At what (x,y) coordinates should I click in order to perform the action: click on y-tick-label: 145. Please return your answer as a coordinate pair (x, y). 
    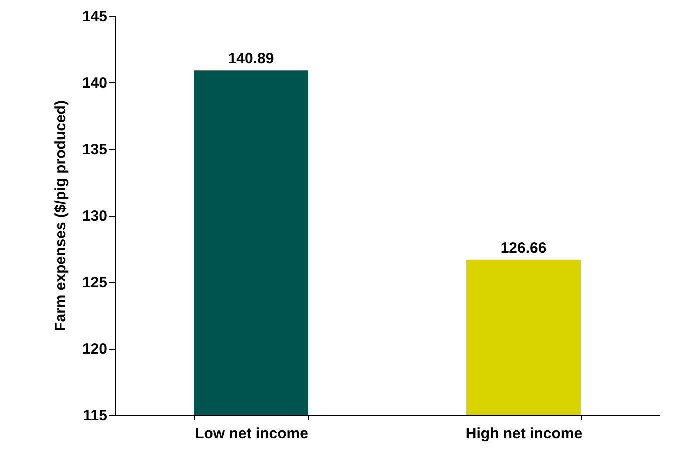
    Looking at the image, I should click on (95, 17).